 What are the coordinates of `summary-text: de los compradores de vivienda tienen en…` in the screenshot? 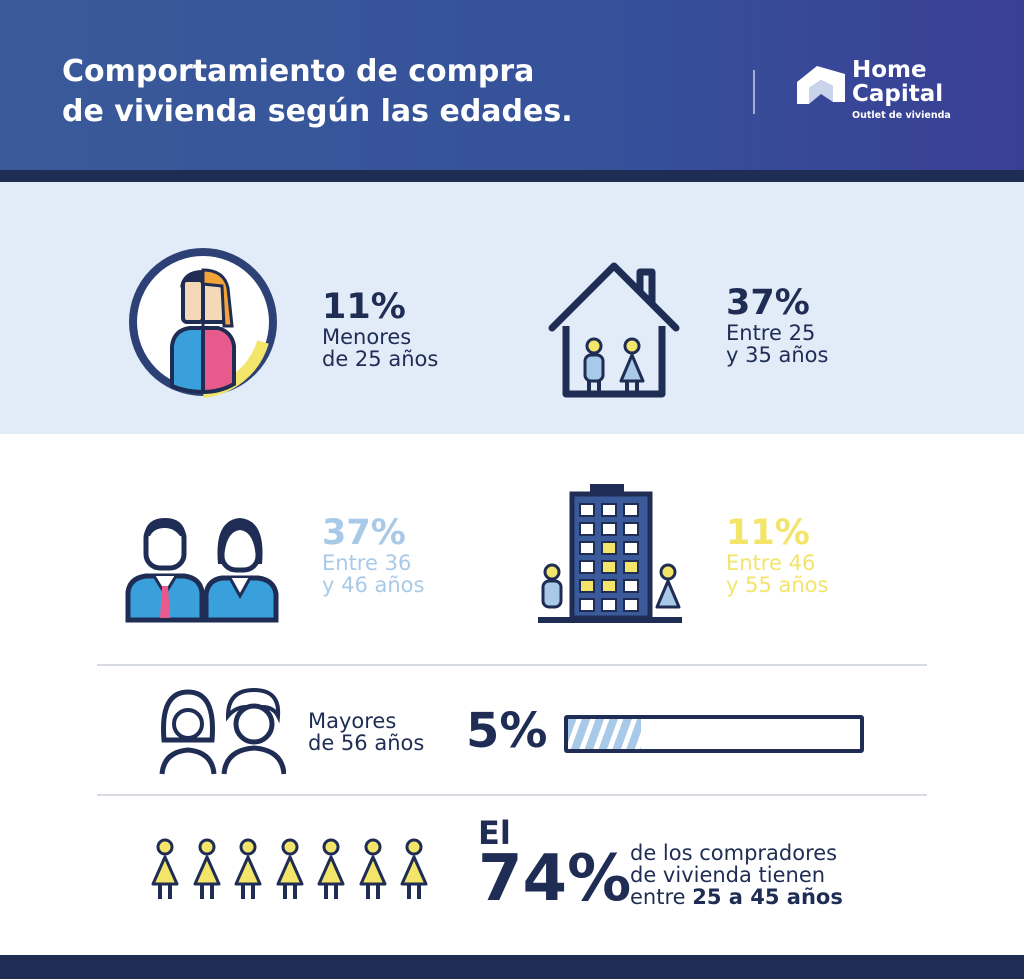 It's located at (736, 875).